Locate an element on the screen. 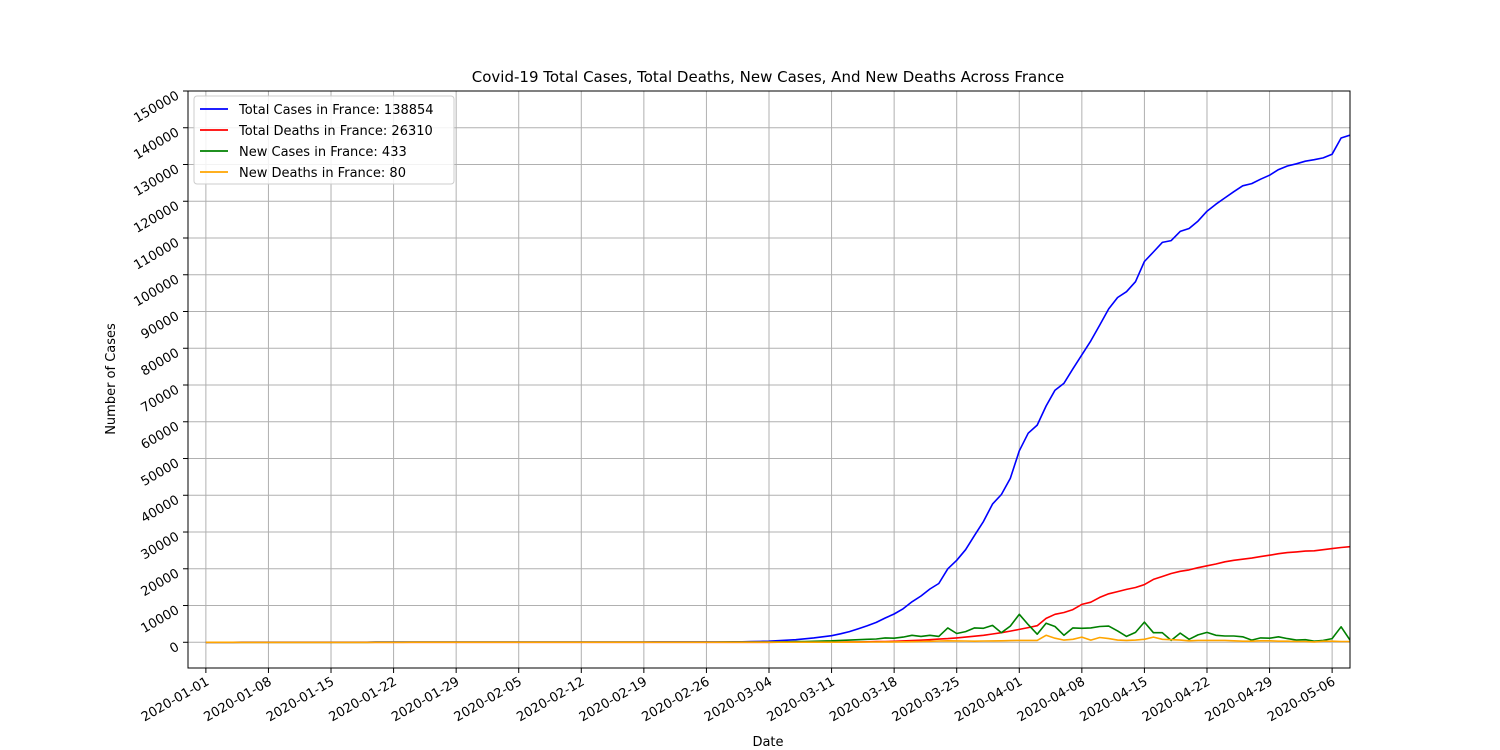 The image size is (1500, 750). legend-box is located at coordinates (324, 140).